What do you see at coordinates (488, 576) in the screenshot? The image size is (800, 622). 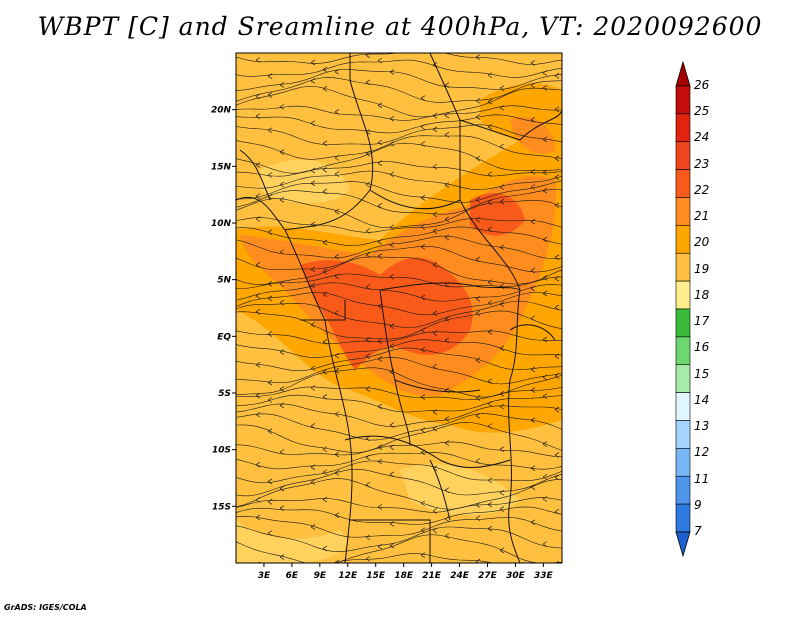 I see `x-tick-label: 27E` at bounding box center [488, 576].